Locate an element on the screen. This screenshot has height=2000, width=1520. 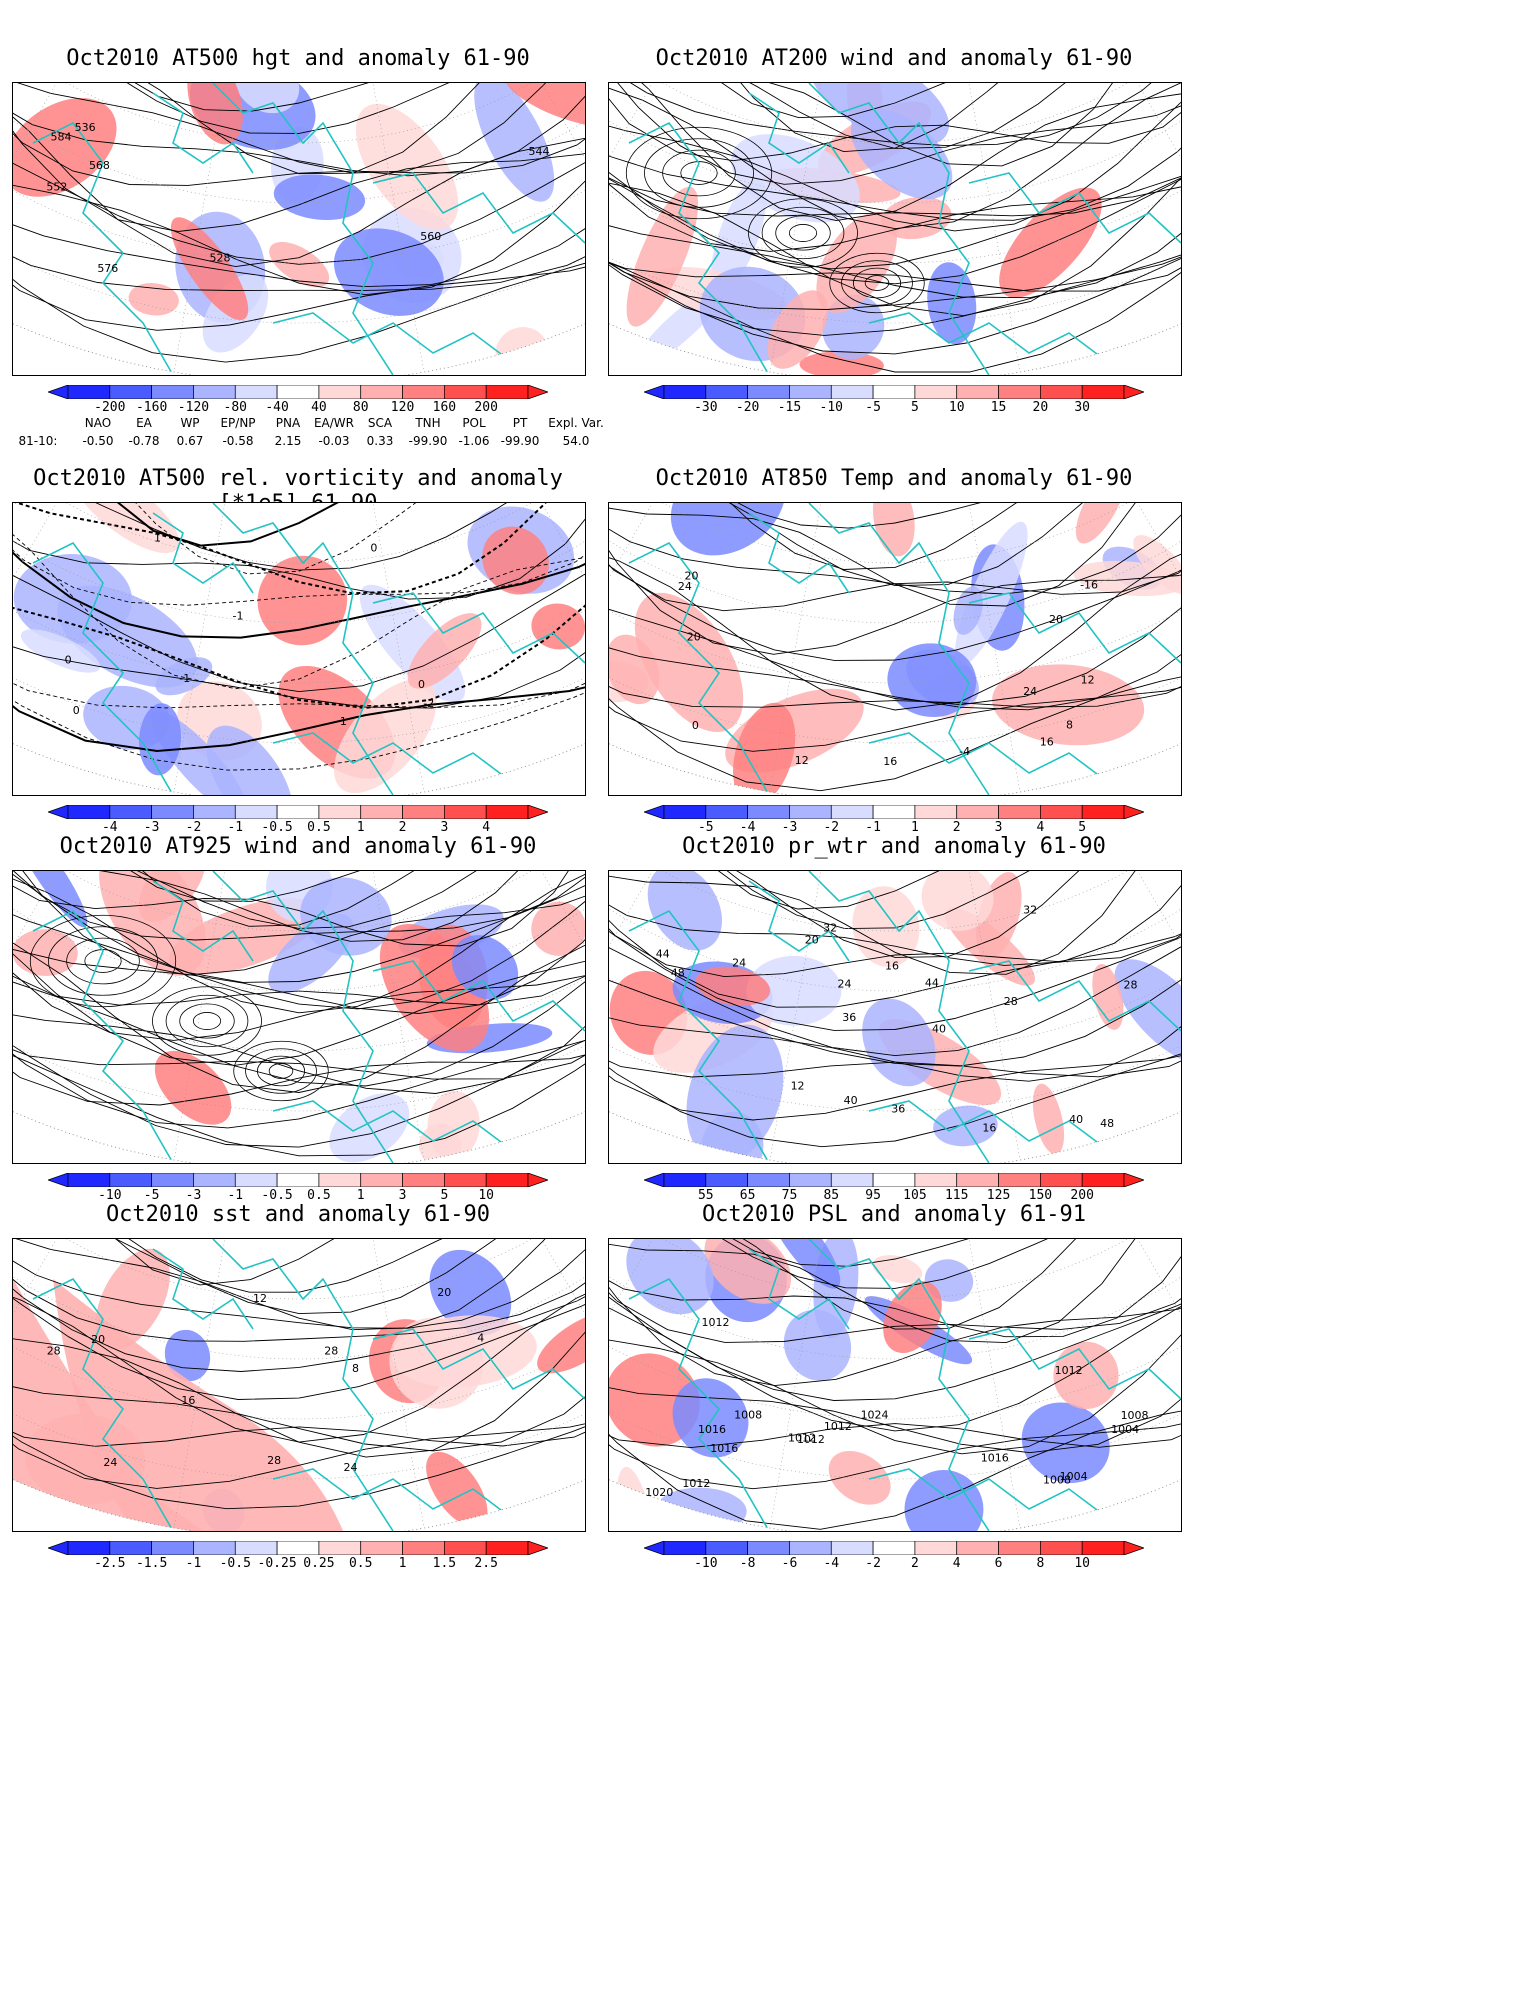
panel-title: Oct2010 AT925 wind and anomaly 61-90 is located at coordinates (298, 846).